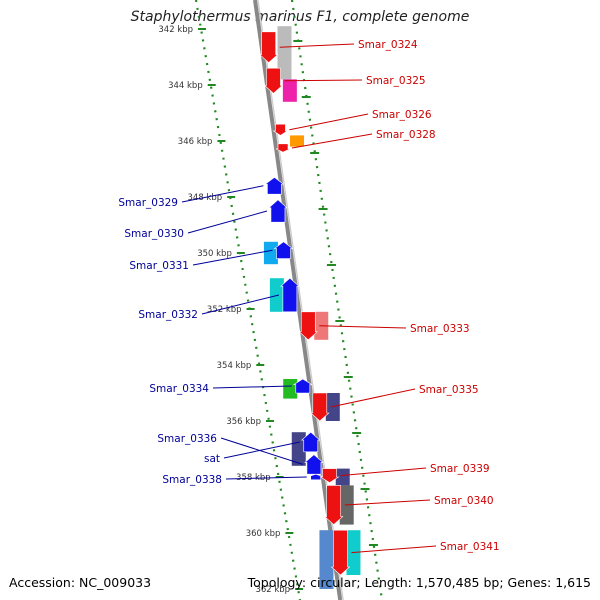 The height and width of the screenshot is (600, 600). Describe the element at coordinates (168, 315) in the screenshot. I see `gene-label: Smar_0332` at that location.